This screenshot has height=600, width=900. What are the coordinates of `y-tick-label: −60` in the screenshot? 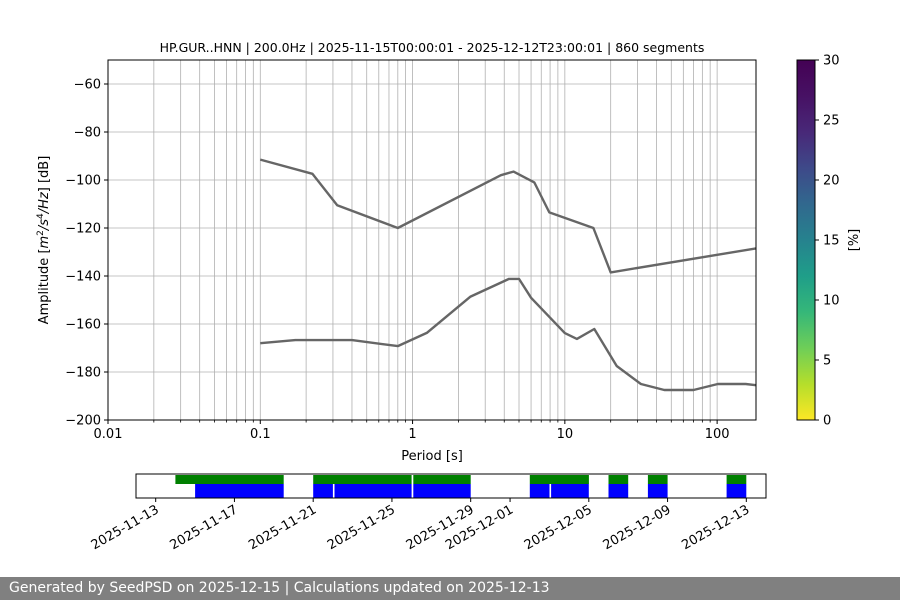 It's located at (87, 85).